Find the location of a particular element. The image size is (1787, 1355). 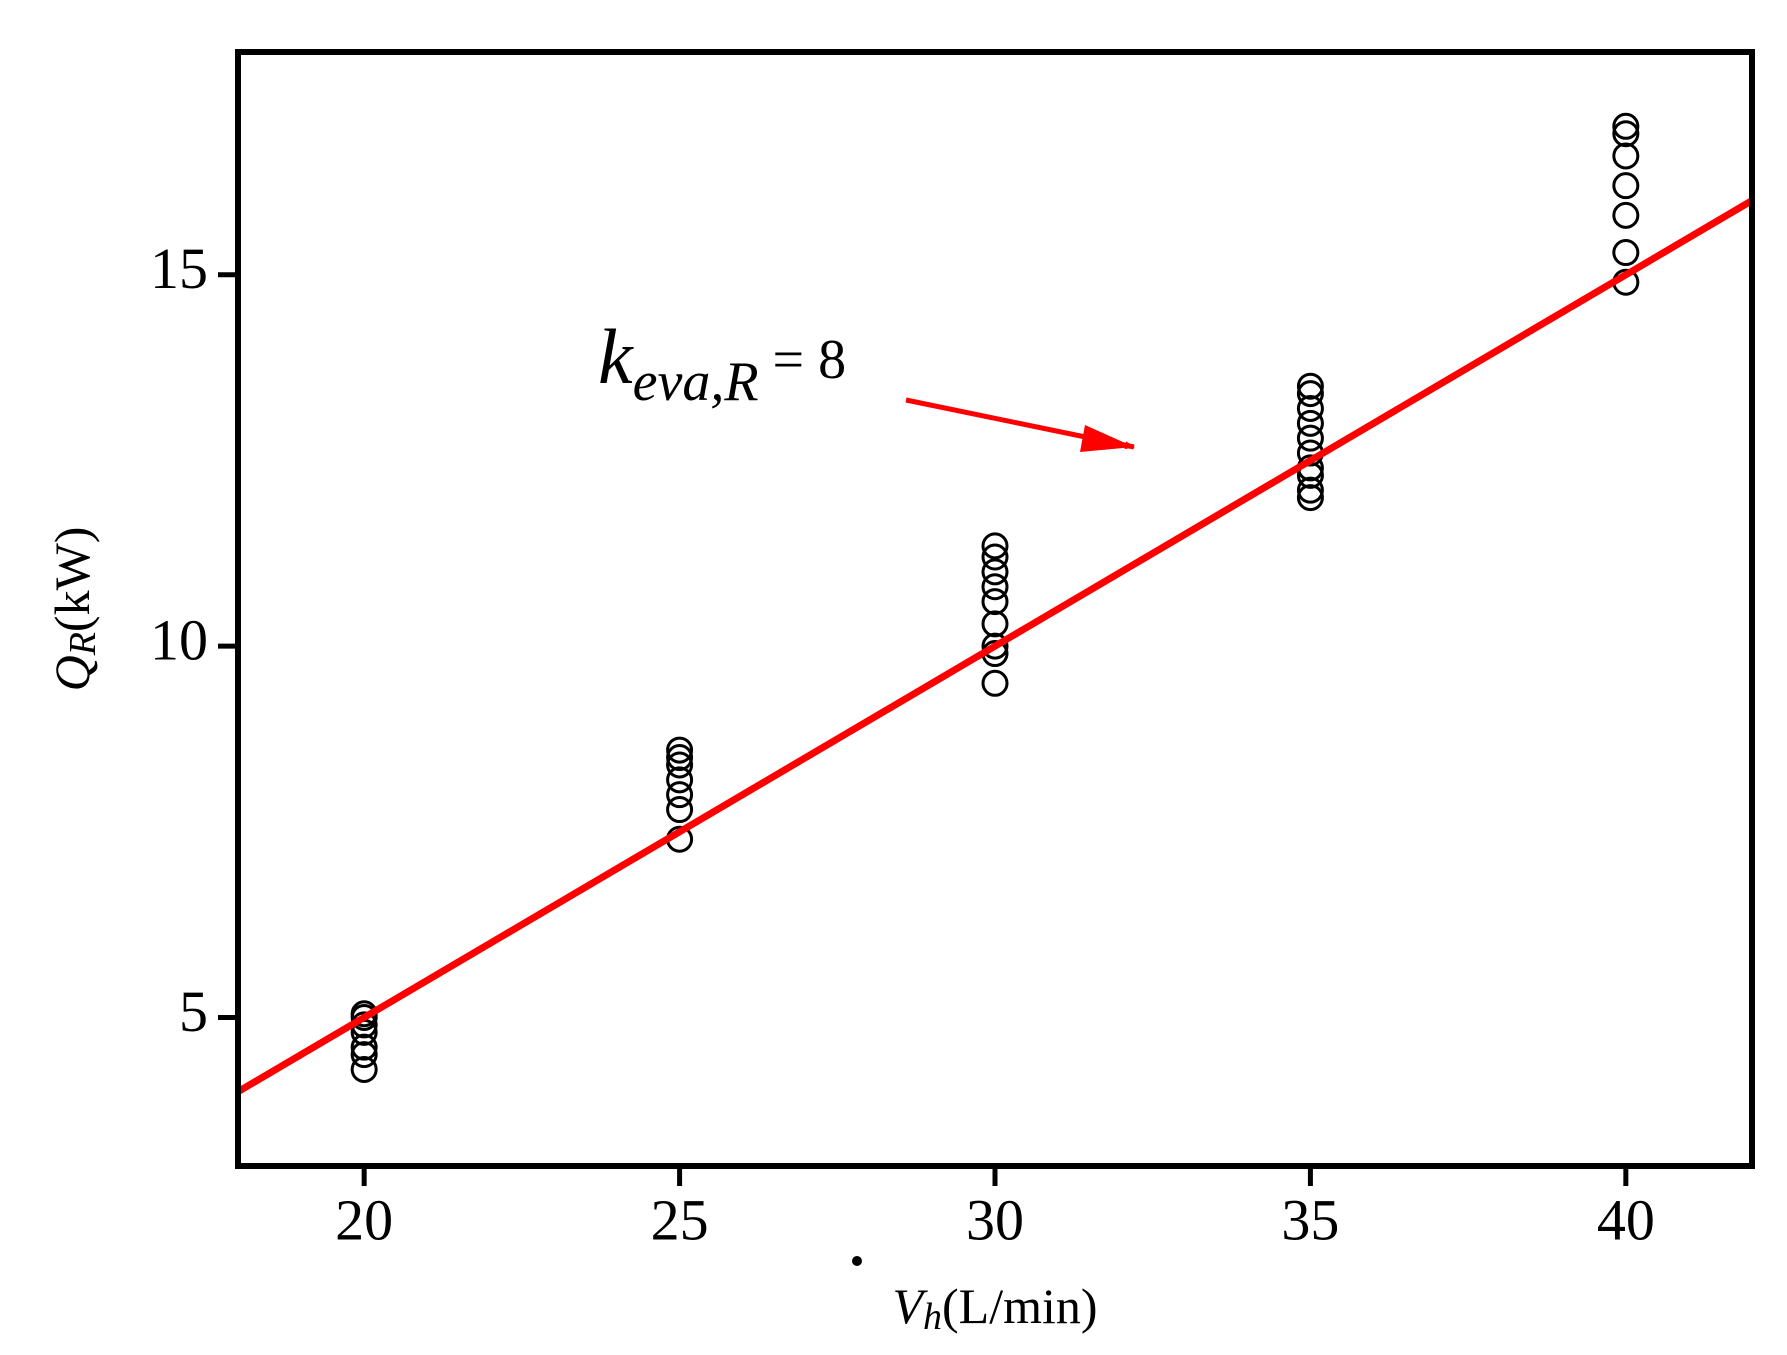

x-axis-label: Vh(L/min) is located at coordinates (994, 1307).